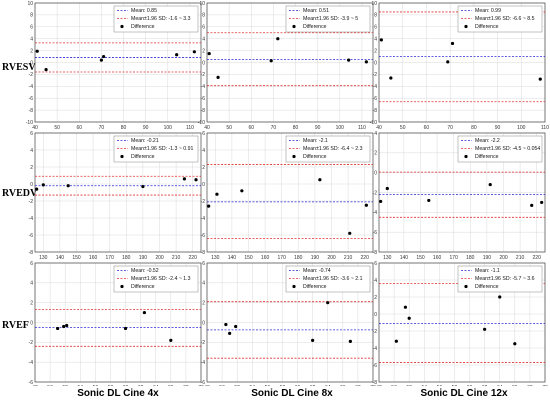  Describe the element at coordinates (144, 11) in the screenshot. I see `legend-label: Mean: 0.85` at that location.